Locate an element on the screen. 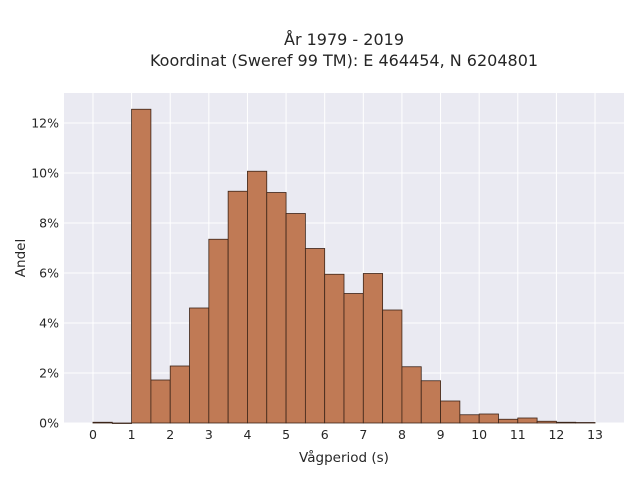 This screenshot has height=480, width=640. x-axis-ticks: 0 1 2 3 4 5 6 7 8 9 10 11 12 13 is located at coordinates (346, 434).